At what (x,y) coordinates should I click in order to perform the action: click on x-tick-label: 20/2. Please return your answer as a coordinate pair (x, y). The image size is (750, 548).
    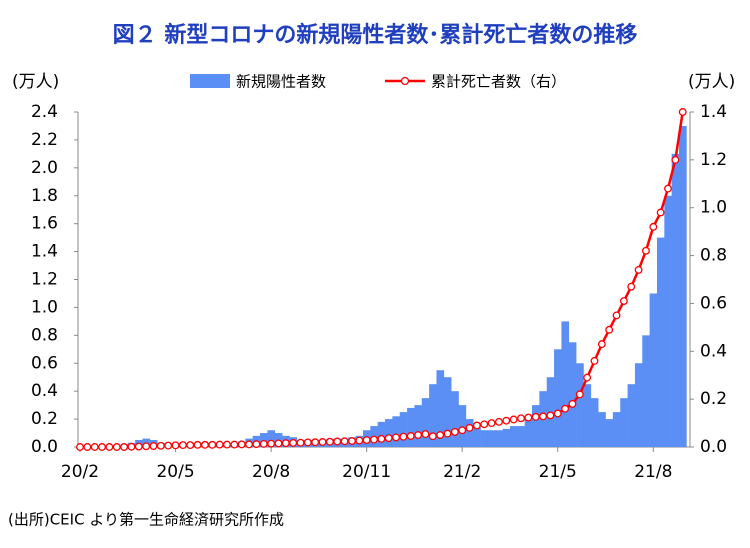
    Looking at the image, I should click on (80, 472).